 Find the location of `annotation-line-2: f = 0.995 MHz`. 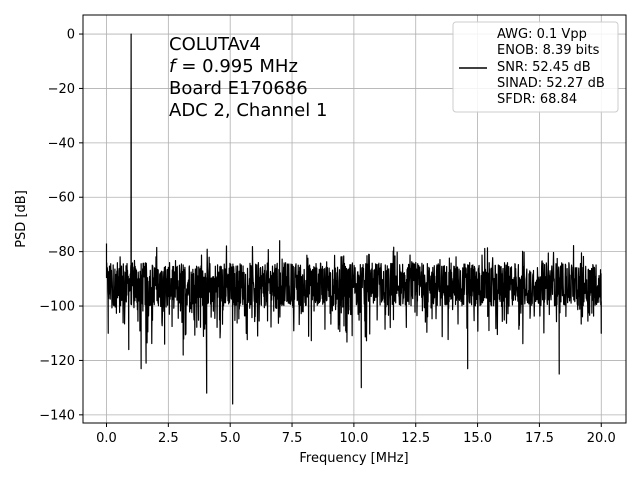

annotation-line-2: f = 0.995 MHz is located at coordinates (233, 66).